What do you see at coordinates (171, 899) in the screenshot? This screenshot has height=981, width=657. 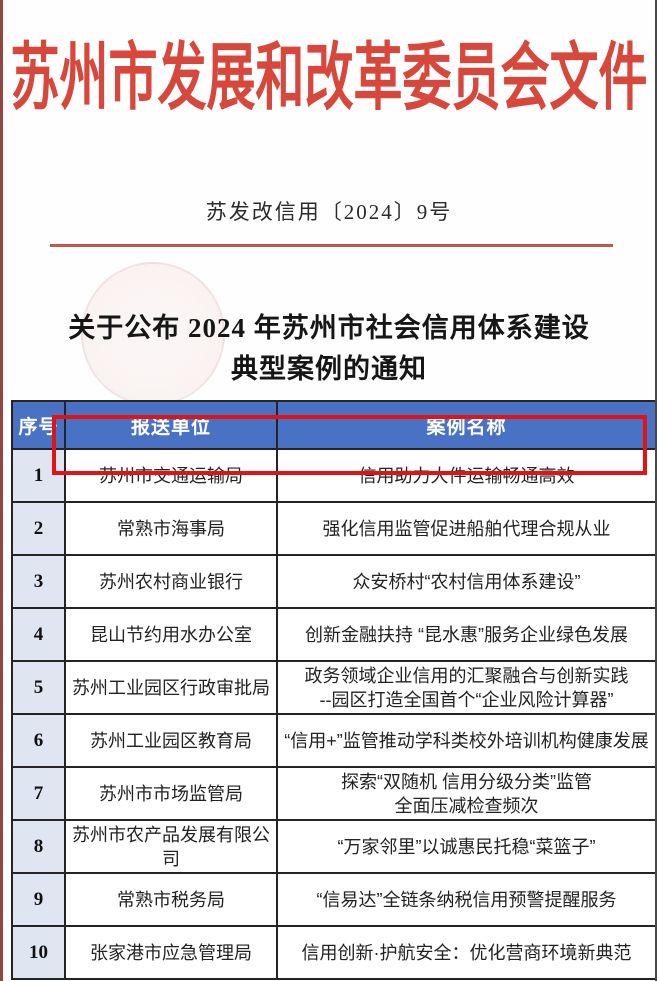 I see `unit-cell: 常熟市税务局` at bounding box center [171, 899].